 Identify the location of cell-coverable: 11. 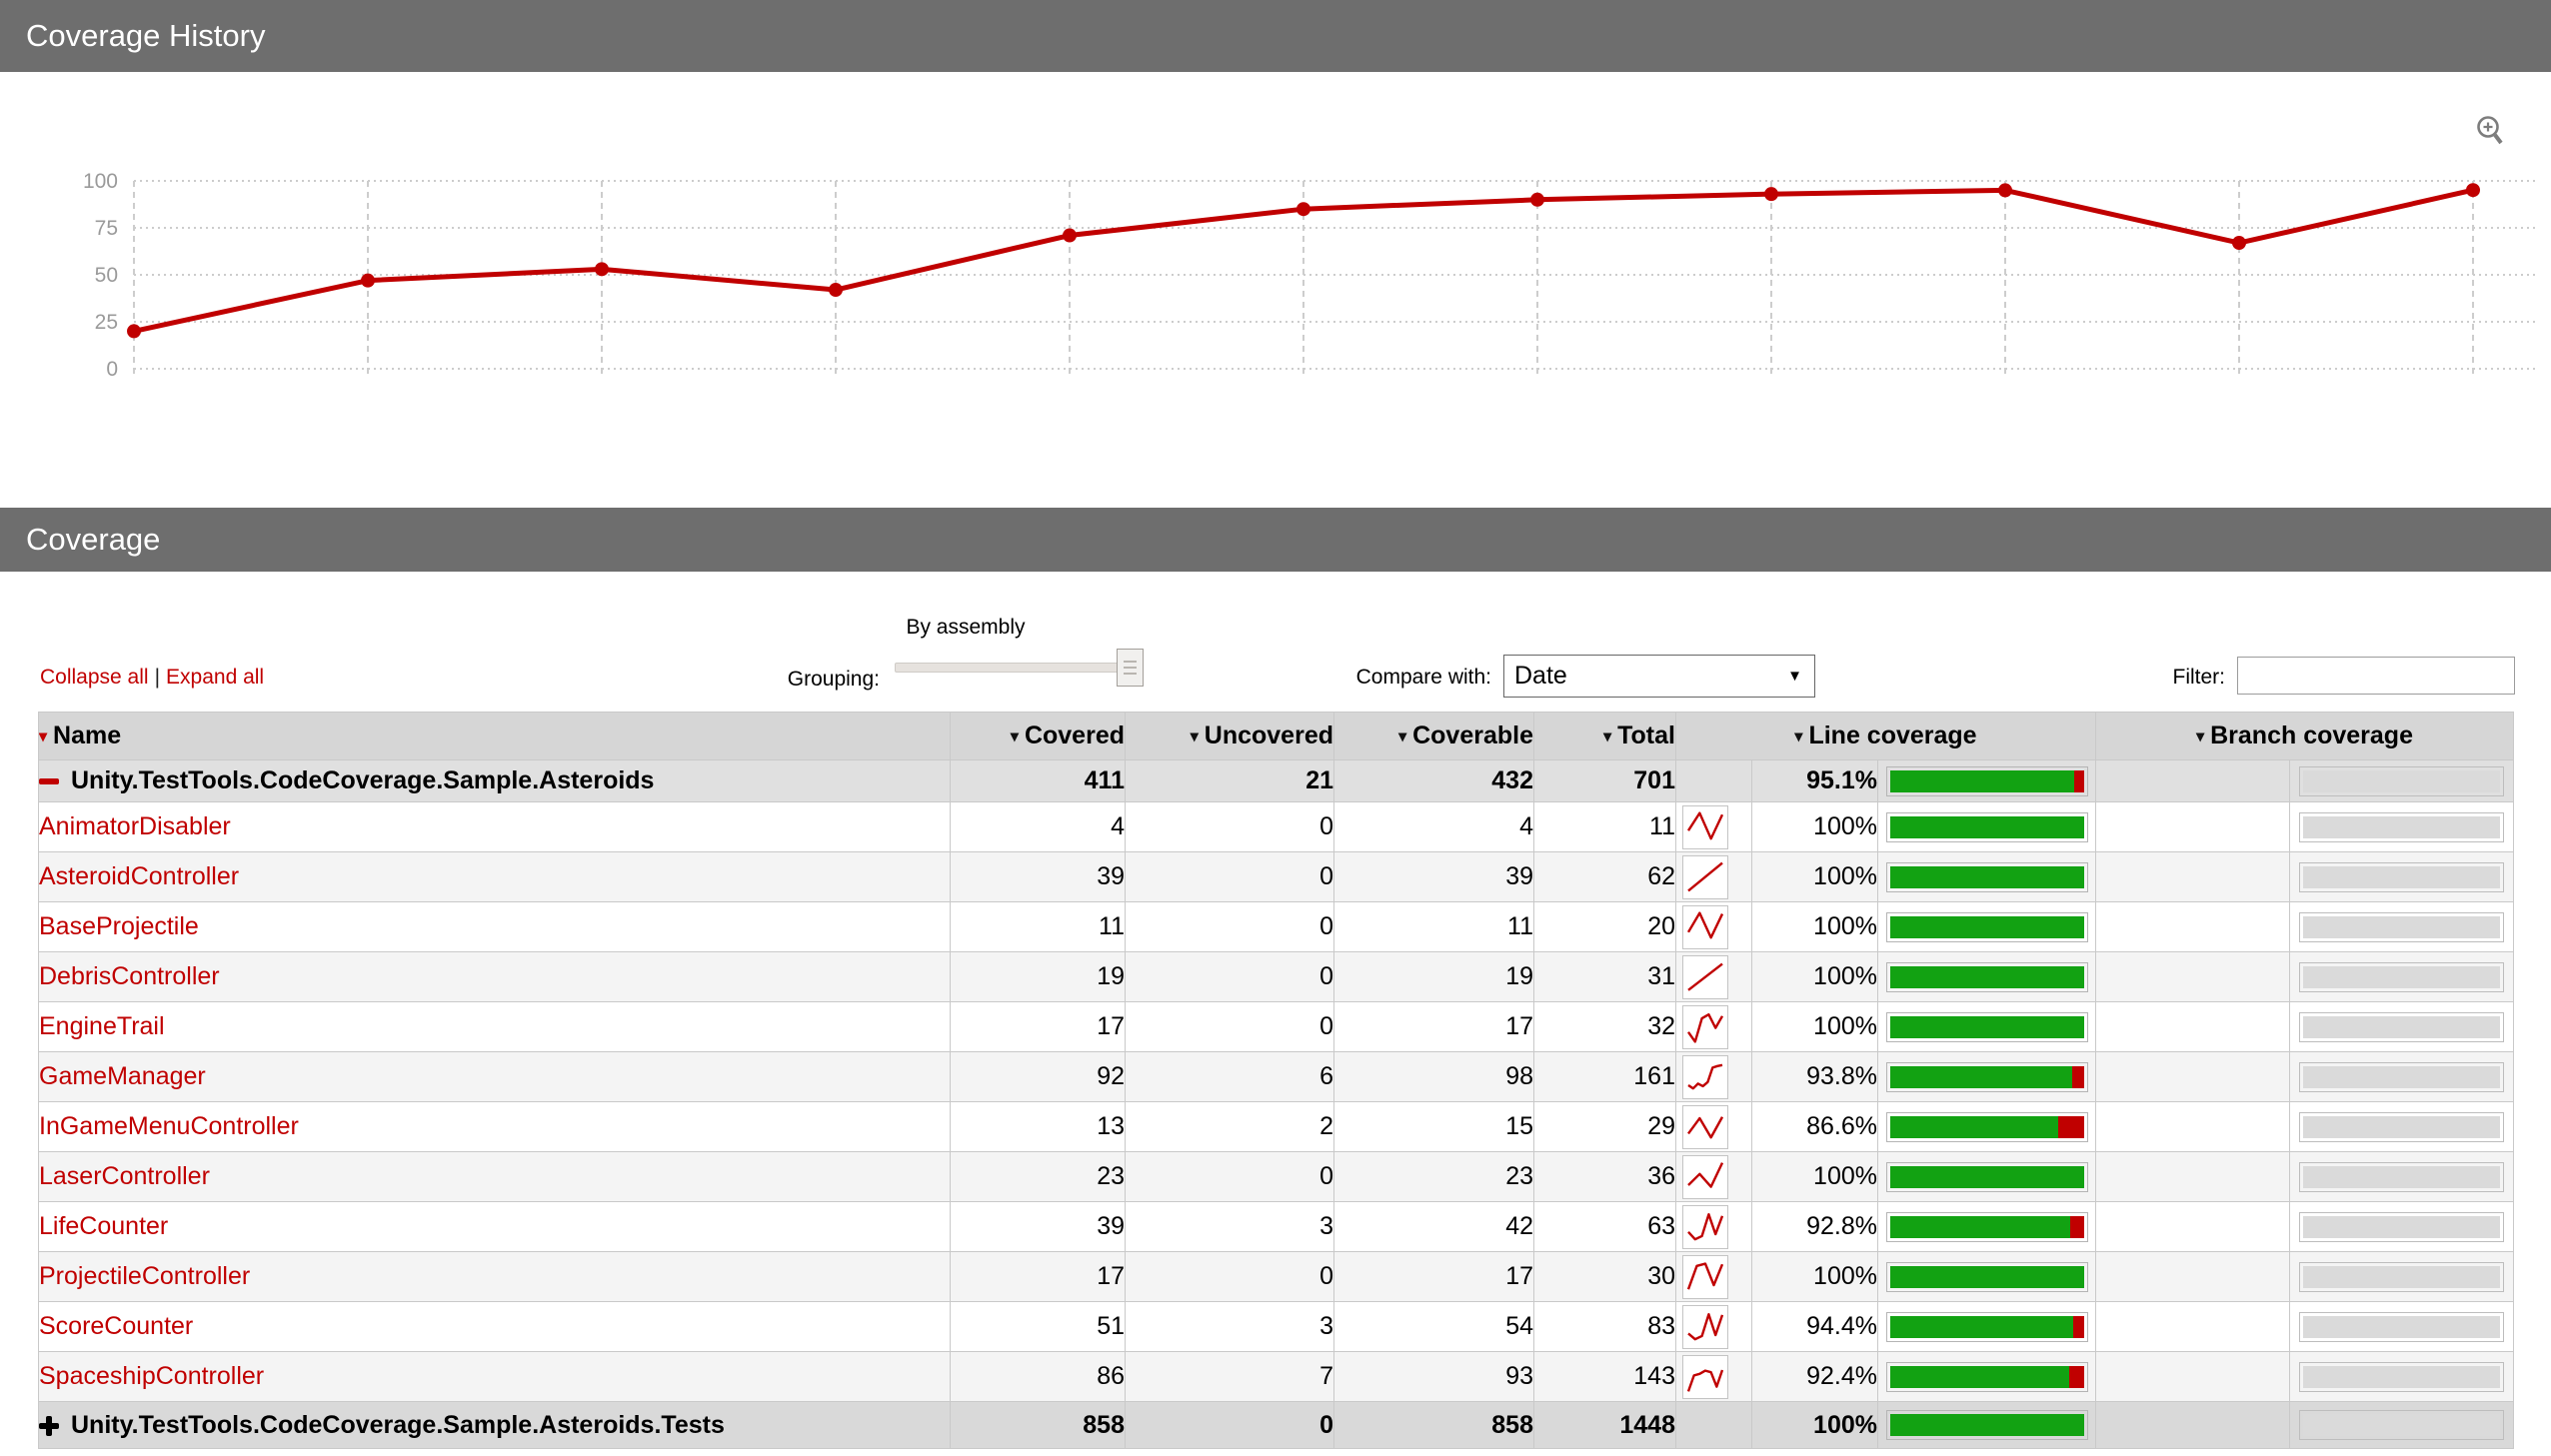
(1434, 926).